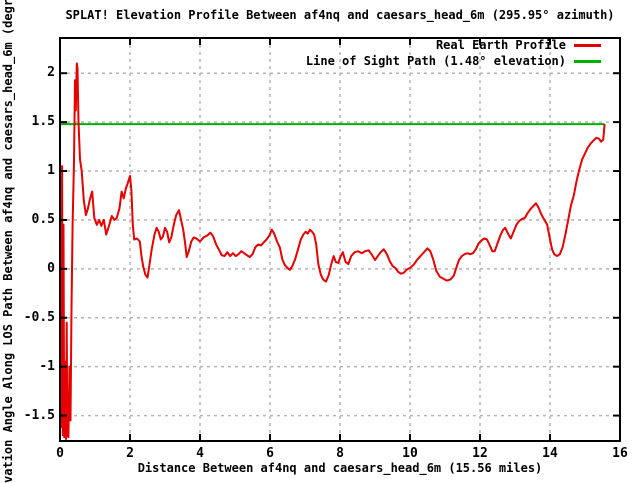 The height and width of the screenshot is (483, 640). What do you see at coordinates (51, 268) in the screenshot?
I see `y-tick-label: 0` at bounding box center [51, 268].